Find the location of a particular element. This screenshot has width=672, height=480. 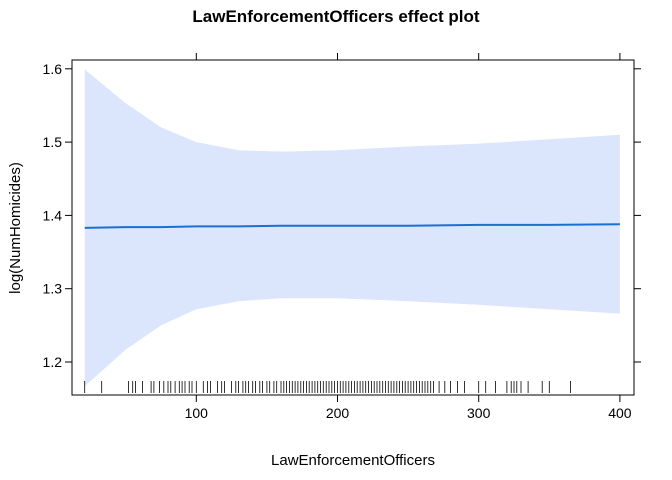

x-tick-label: 100 is located at coordinates (197, 413).